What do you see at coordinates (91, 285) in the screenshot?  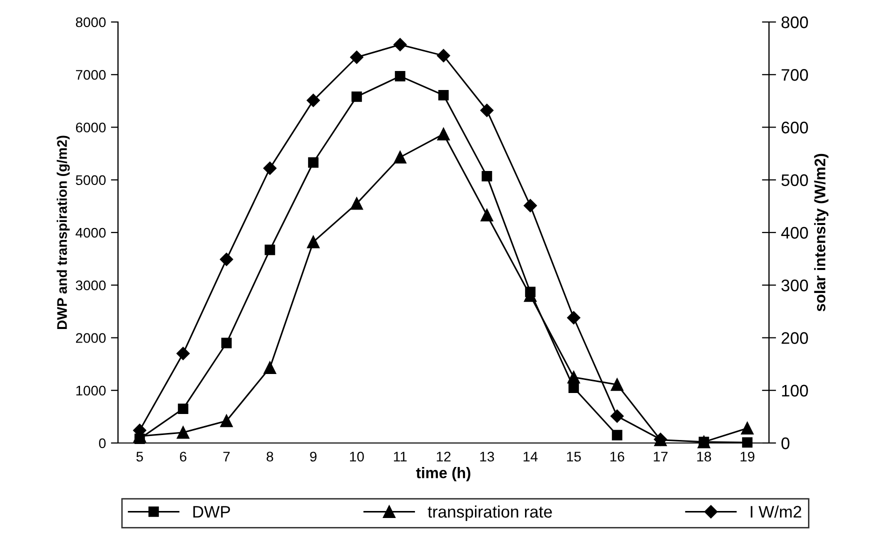 I see `y-tick-label: 3000` at bounding box center [91, 285].